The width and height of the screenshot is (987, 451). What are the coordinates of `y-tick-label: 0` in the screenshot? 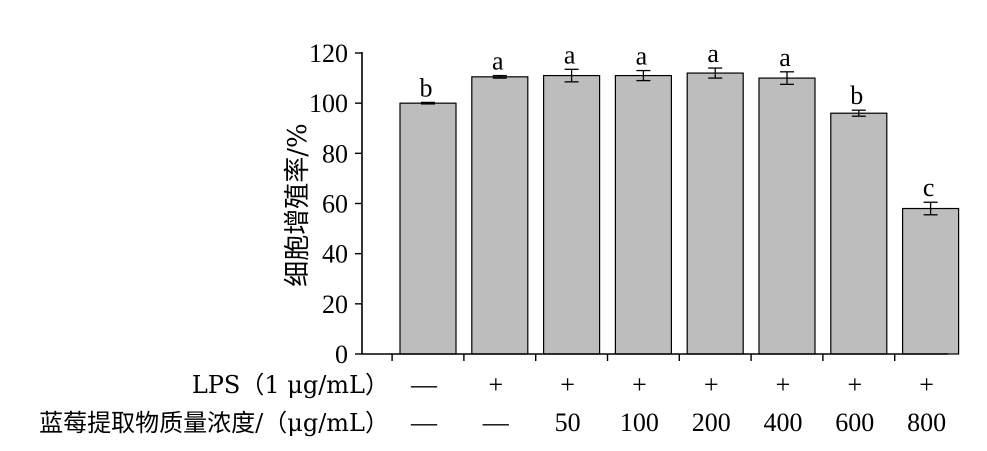 It's located at (341, 354).